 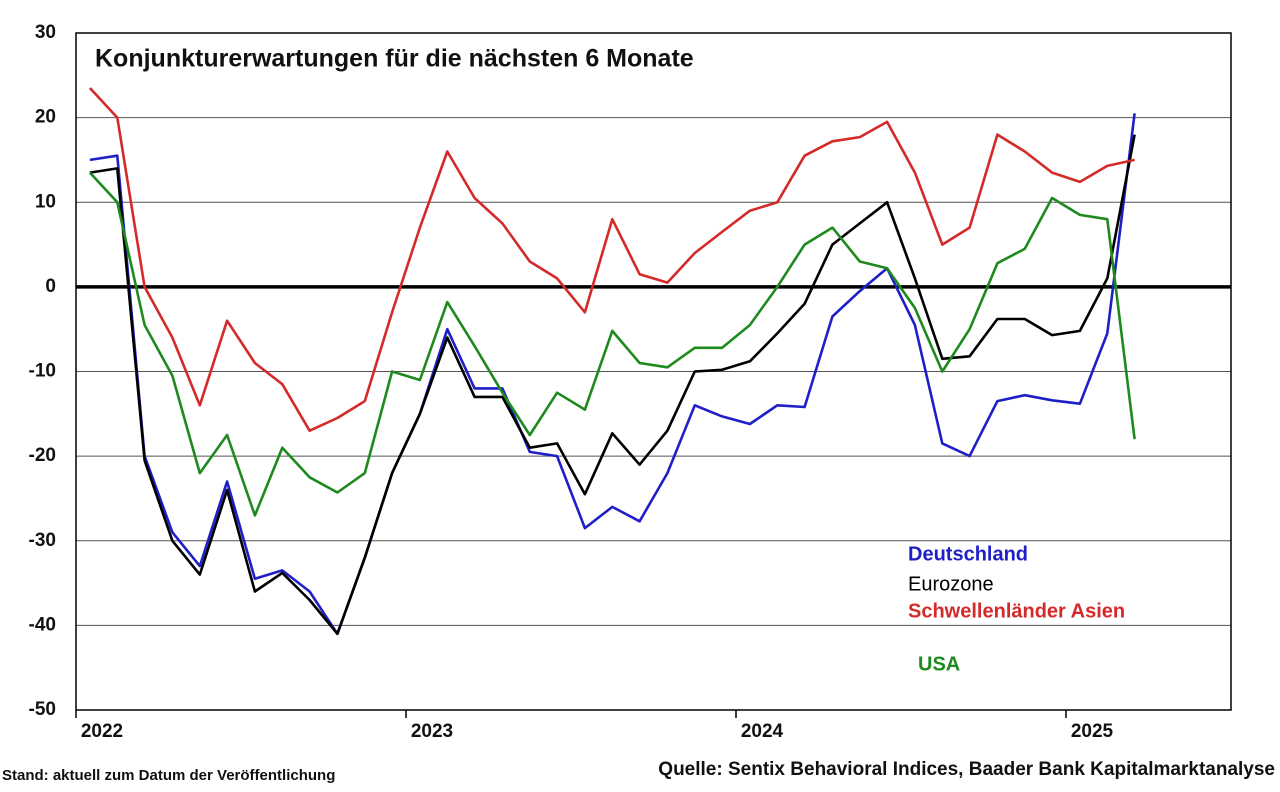 What do you see at coordinates (50, 286) in the screenshot?
I see `y-tick-label: 0` at bounding box center [50, 286].